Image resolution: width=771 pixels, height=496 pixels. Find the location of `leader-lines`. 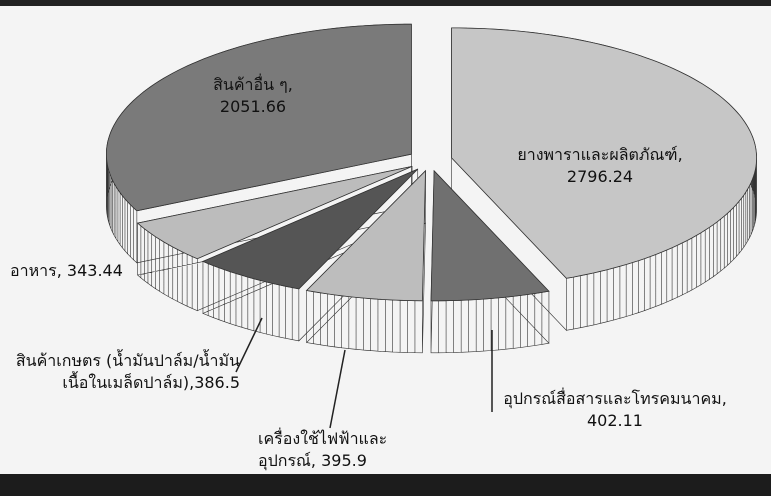

leader-lines is located at coordinates (364, 373).